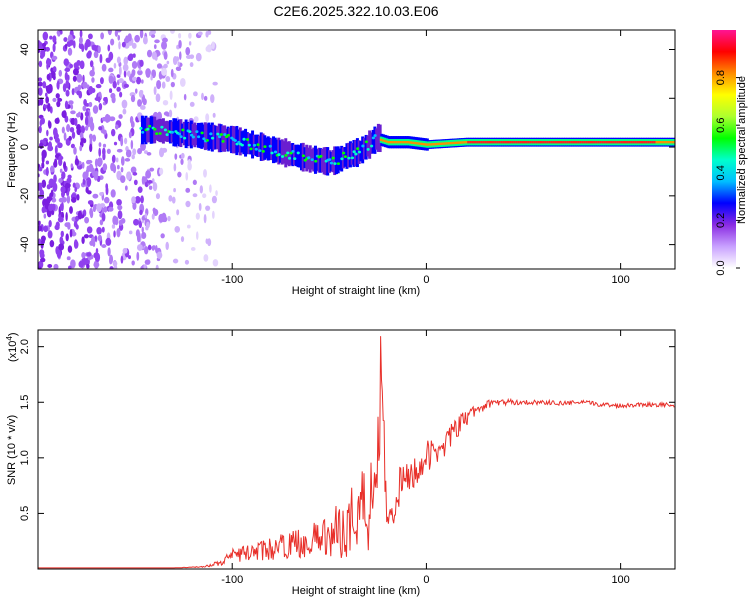  I want to click on spectrogram-y-tick-label: 40, so click(25, 49).